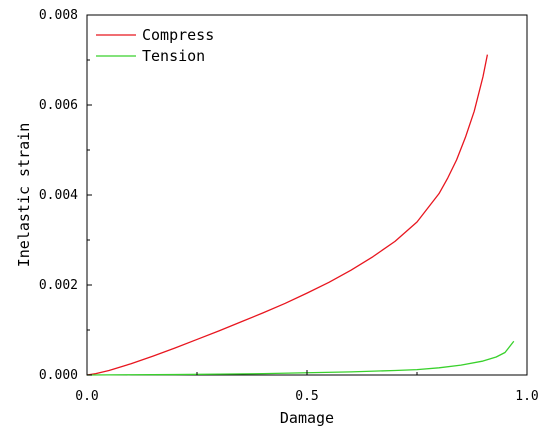  I want to click on x-axis-title: Damage, so click(307, 418).